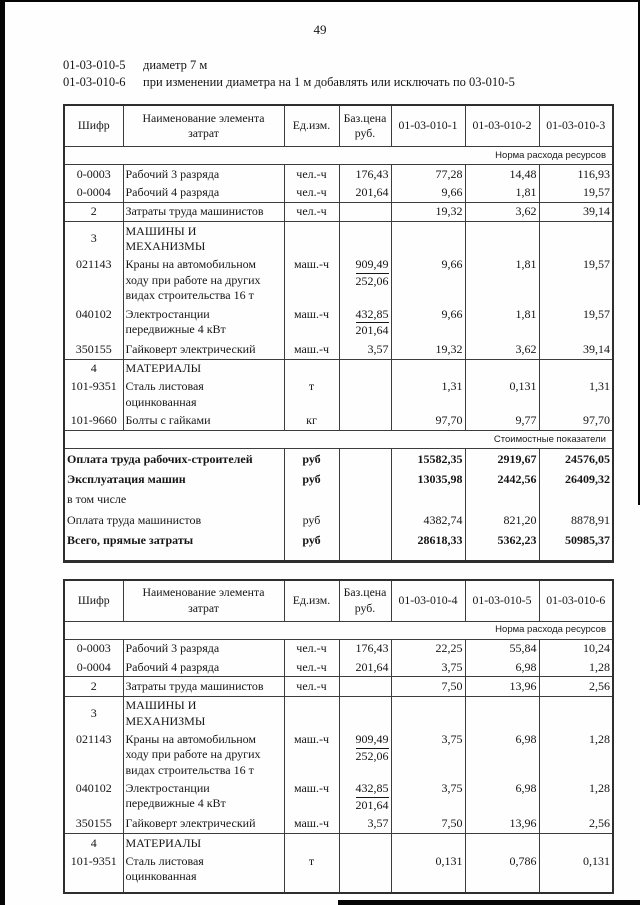  I want to click on scan-edge-top, so click(320, 1).